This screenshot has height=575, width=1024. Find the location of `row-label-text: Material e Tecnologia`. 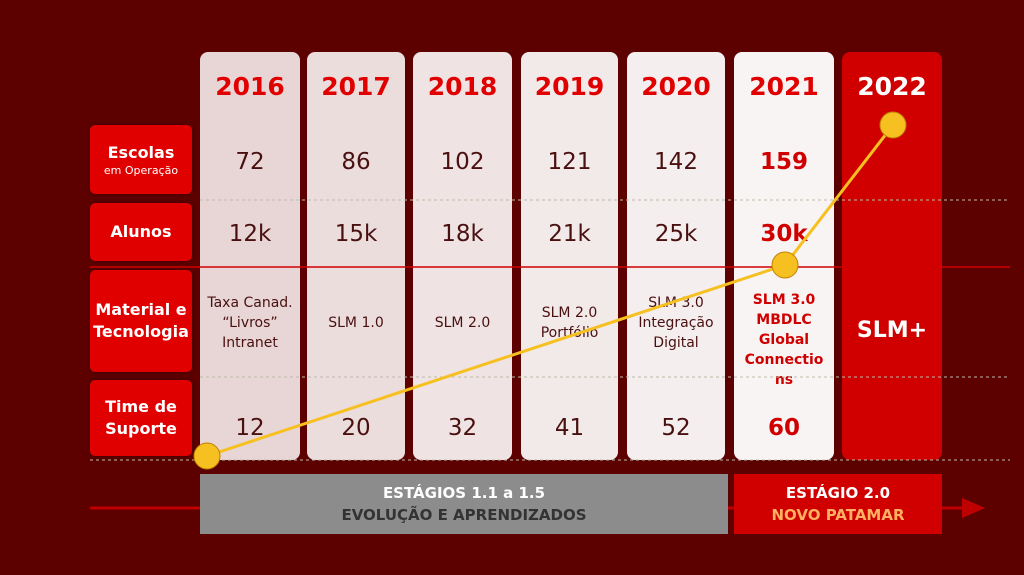

row-label-text: Material e Tecnologia is located at coordinates (141, 320).